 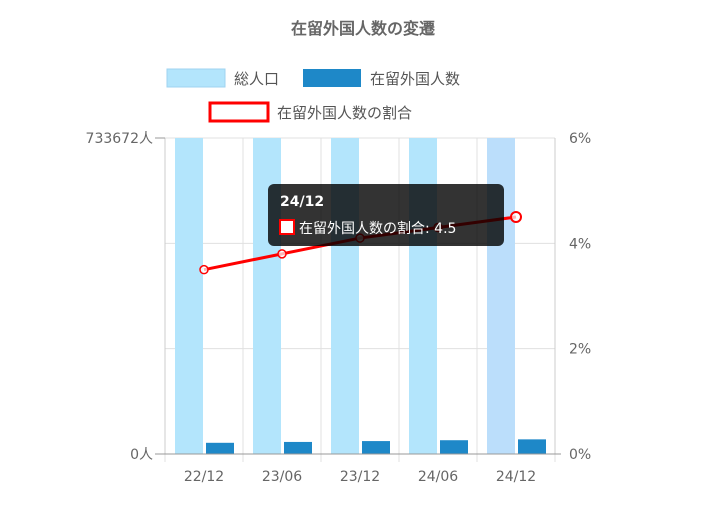 I want to click on tooltip-box, so click(x=386, y=215).